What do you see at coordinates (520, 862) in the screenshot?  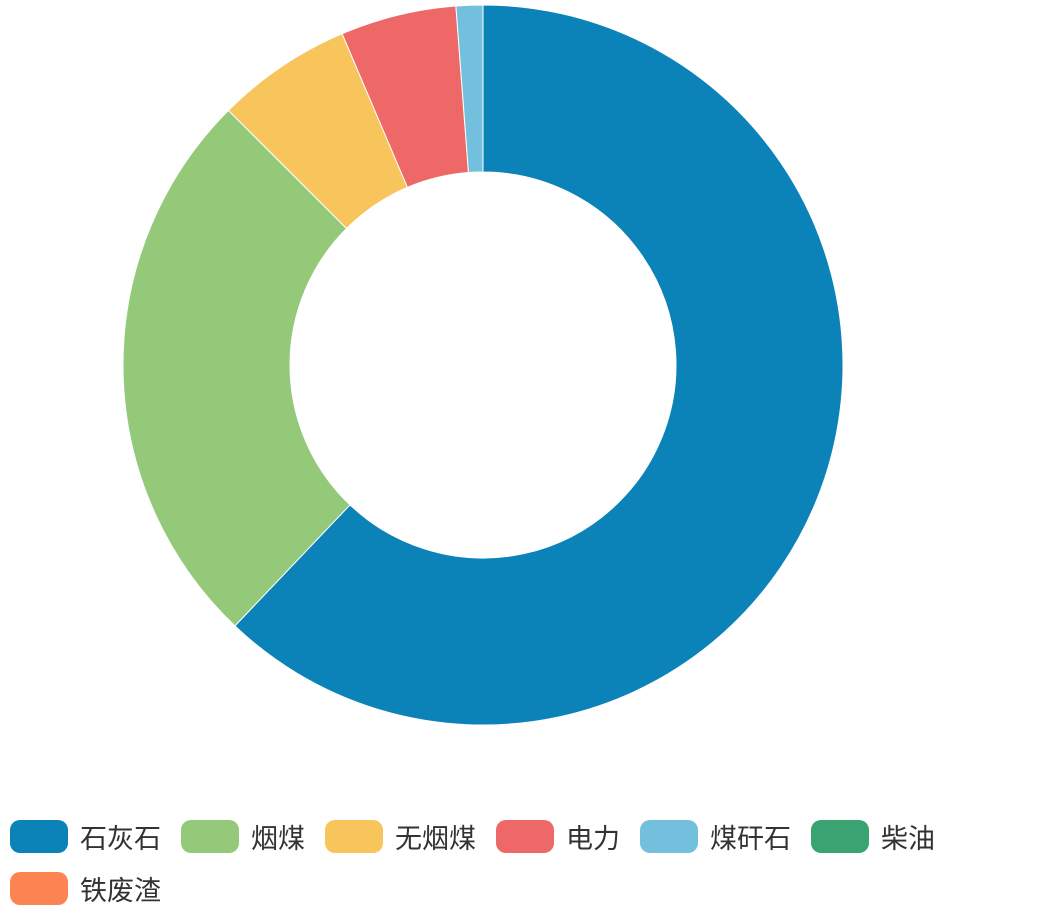 I see `chart-legend: 石灰石 烟煤 无烟煤 电力 煤矸石 柴油铁废渣` at bounding box center [520, 862].